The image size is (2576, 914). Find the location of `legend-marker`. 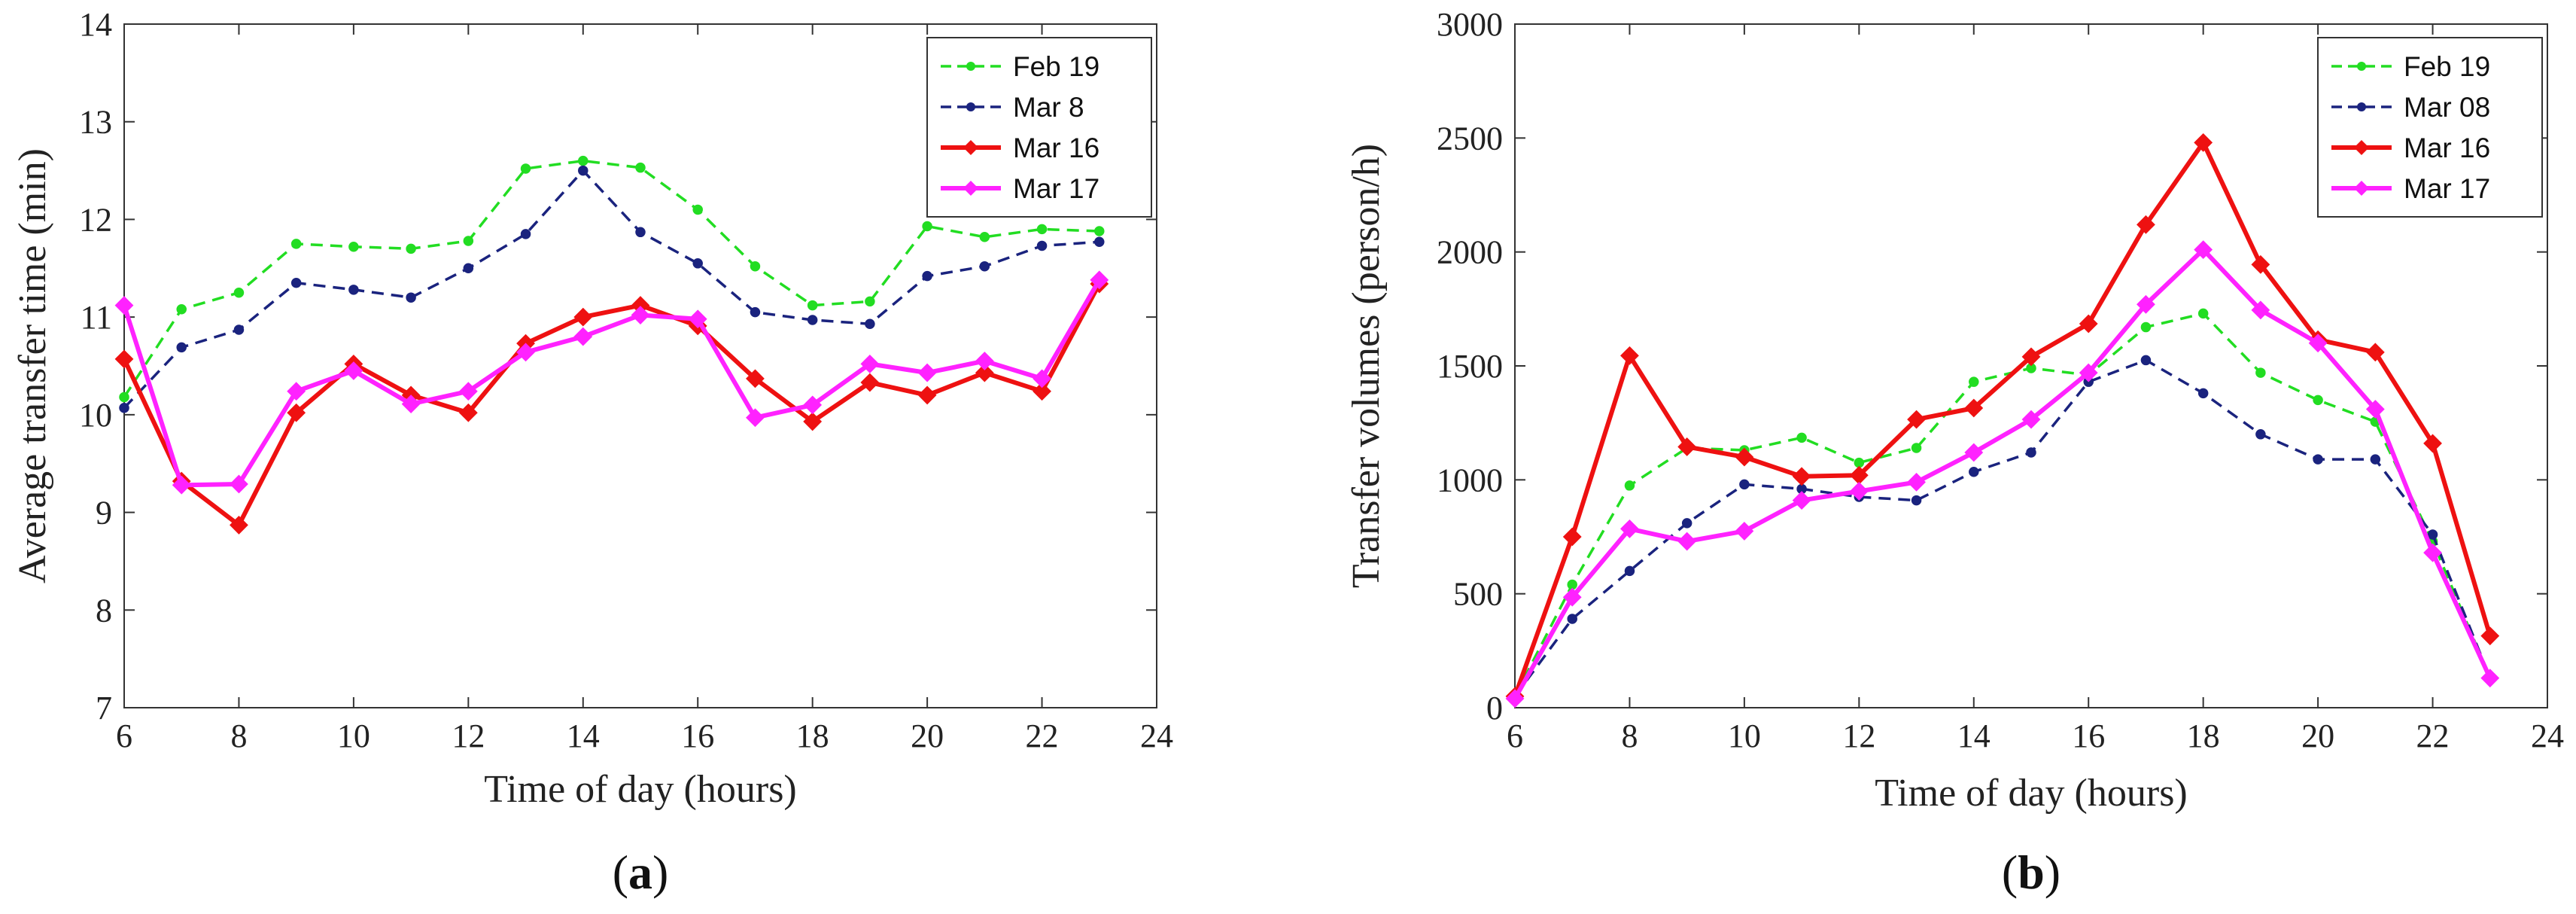

legend-marker is located at coordinates (970, 66).